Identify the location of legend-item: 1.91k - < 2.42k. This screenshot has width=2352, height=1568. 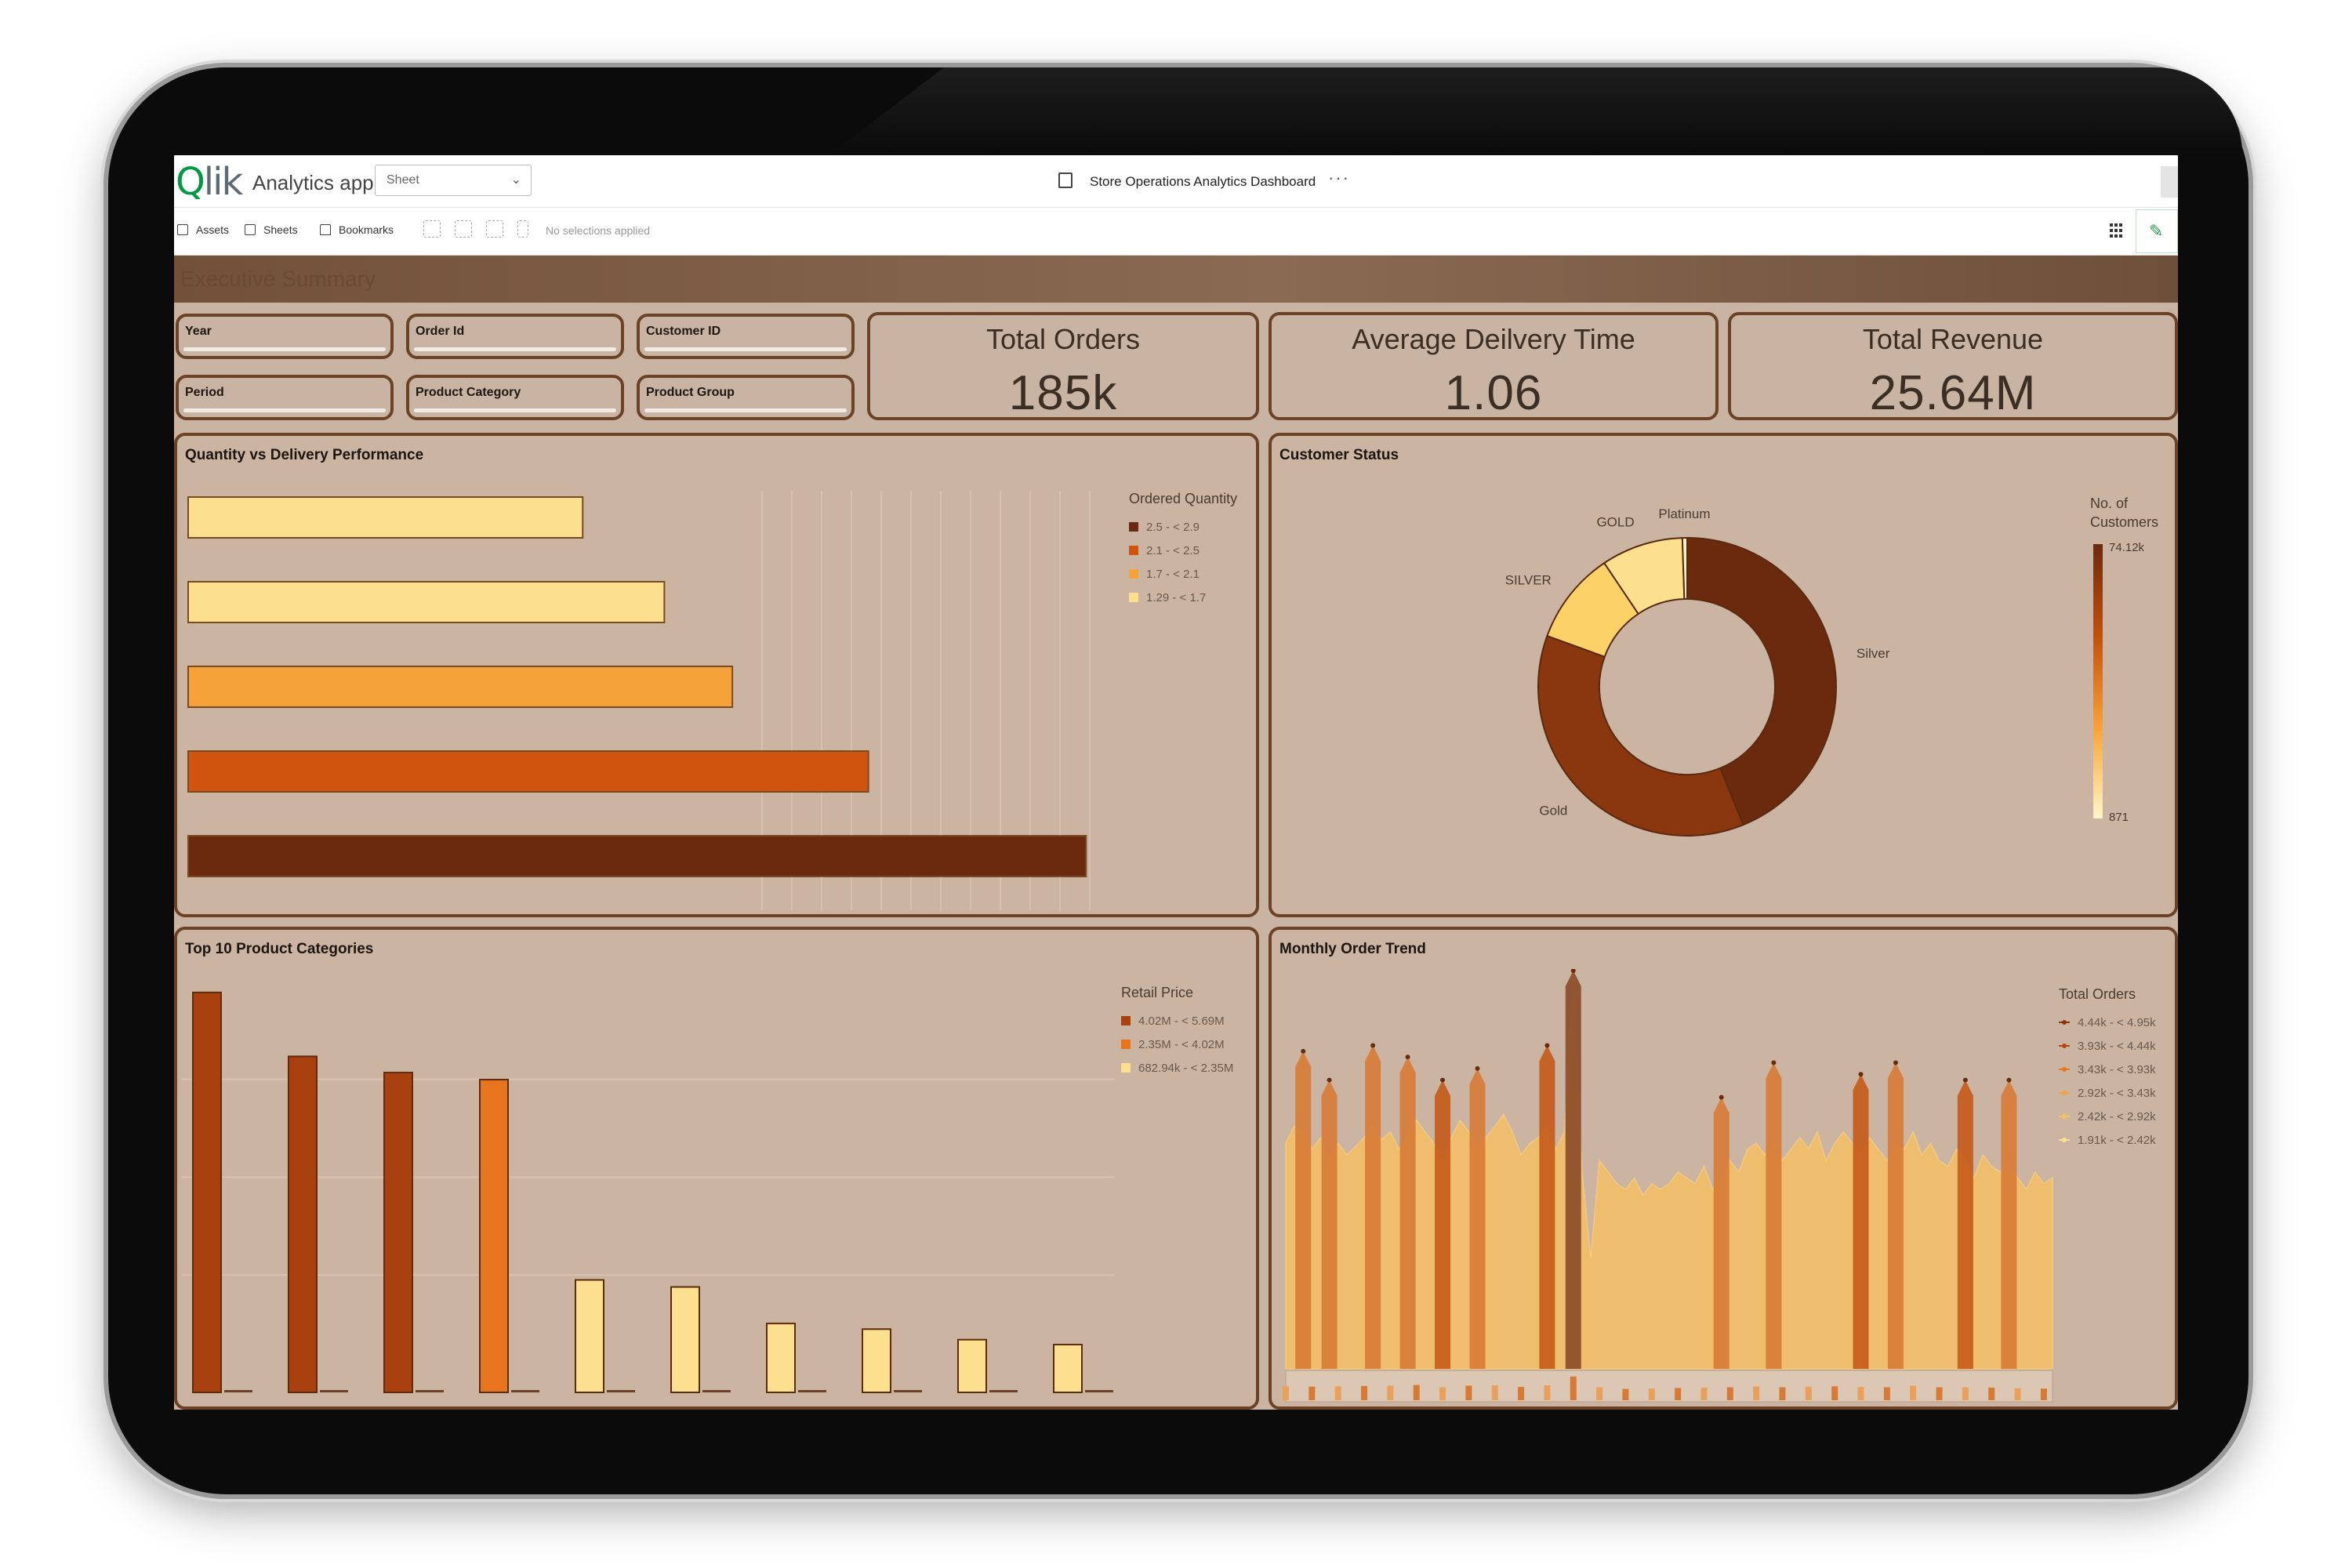
(2107, 1140).